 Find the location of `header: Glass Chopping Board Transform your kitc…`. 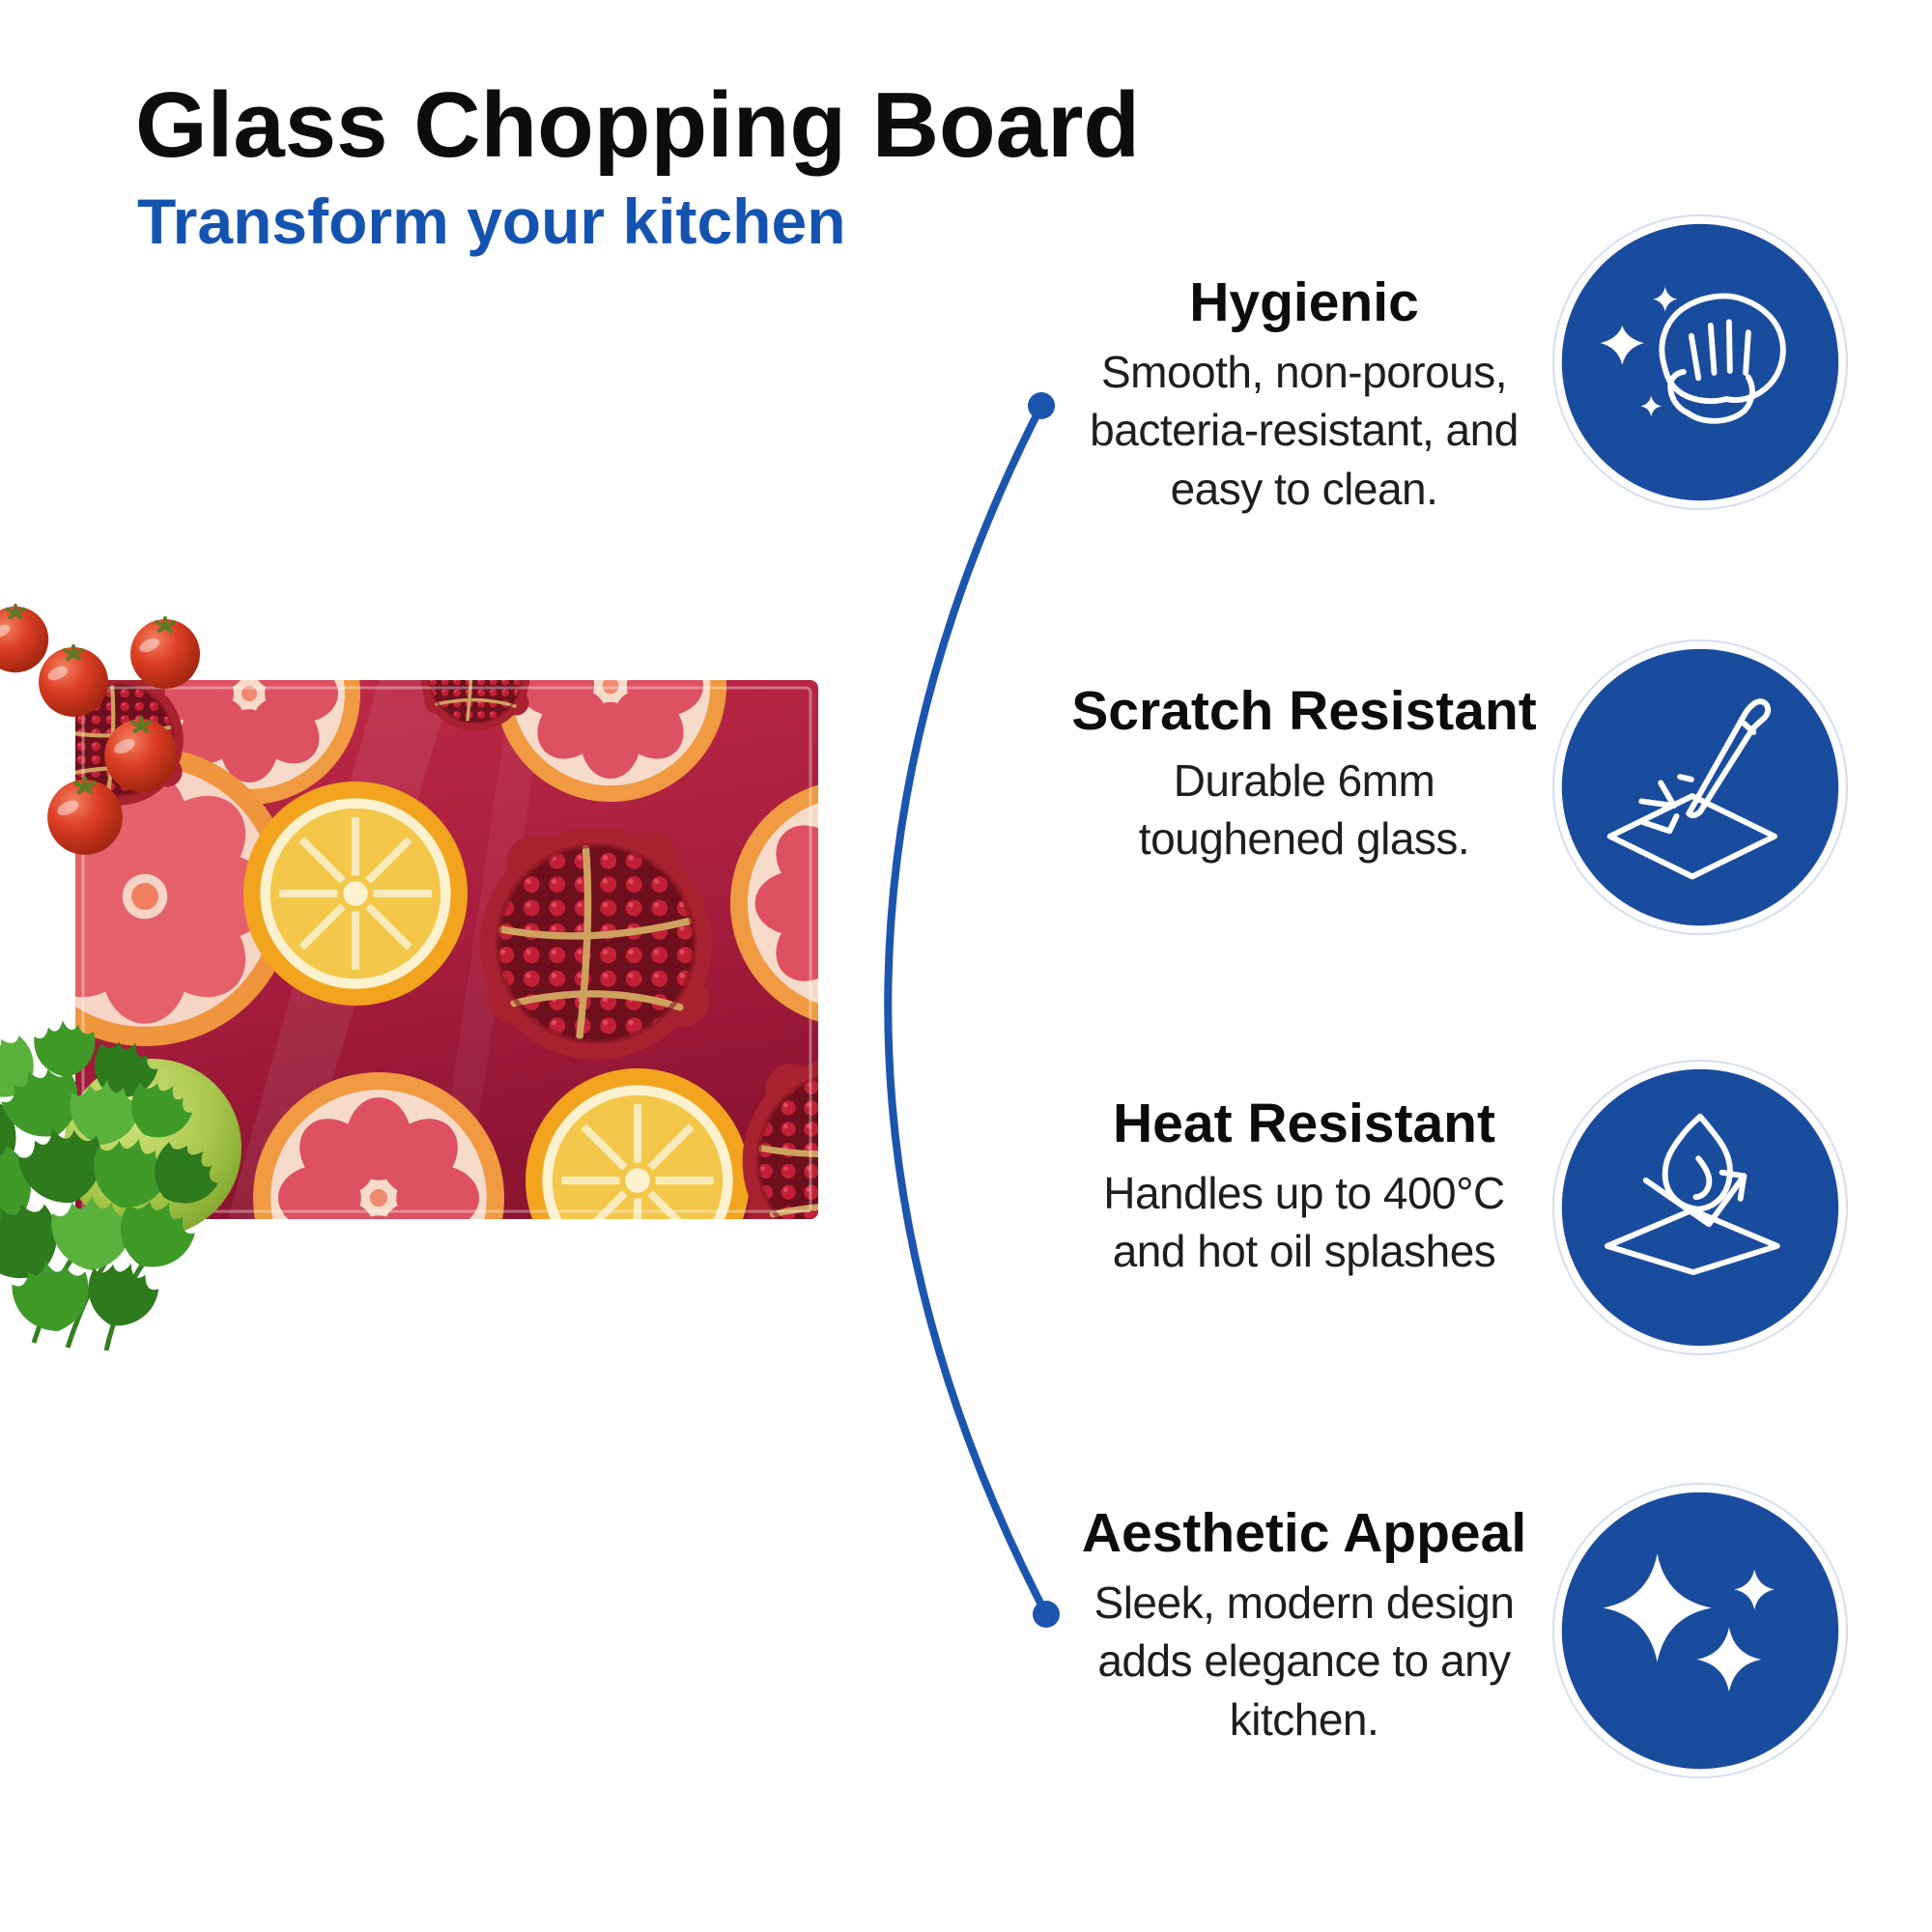

header: Glass Chopping Board Transform your kitc… is located at coordinates (638, 165).